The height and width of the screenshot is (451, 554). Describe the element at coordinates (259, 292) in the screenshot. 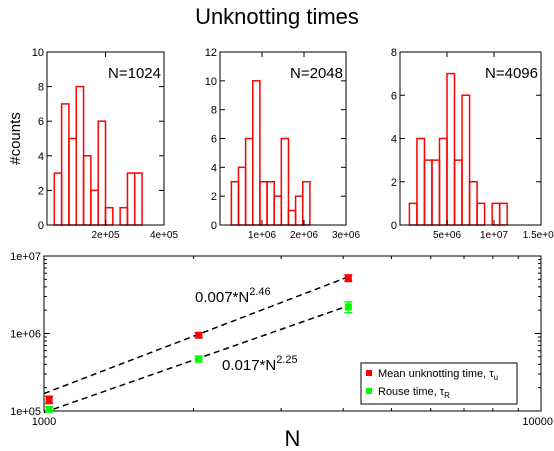

I see `fit-label-exponent: 2.46` at that location.